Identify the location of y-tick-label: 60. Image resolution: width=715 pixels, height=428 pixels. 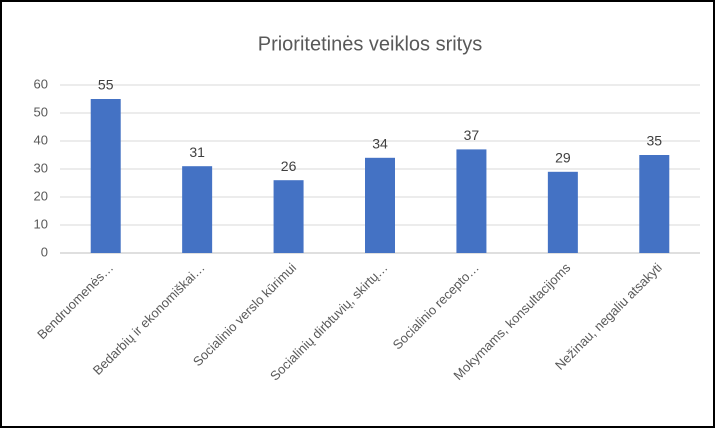
(41, 83).